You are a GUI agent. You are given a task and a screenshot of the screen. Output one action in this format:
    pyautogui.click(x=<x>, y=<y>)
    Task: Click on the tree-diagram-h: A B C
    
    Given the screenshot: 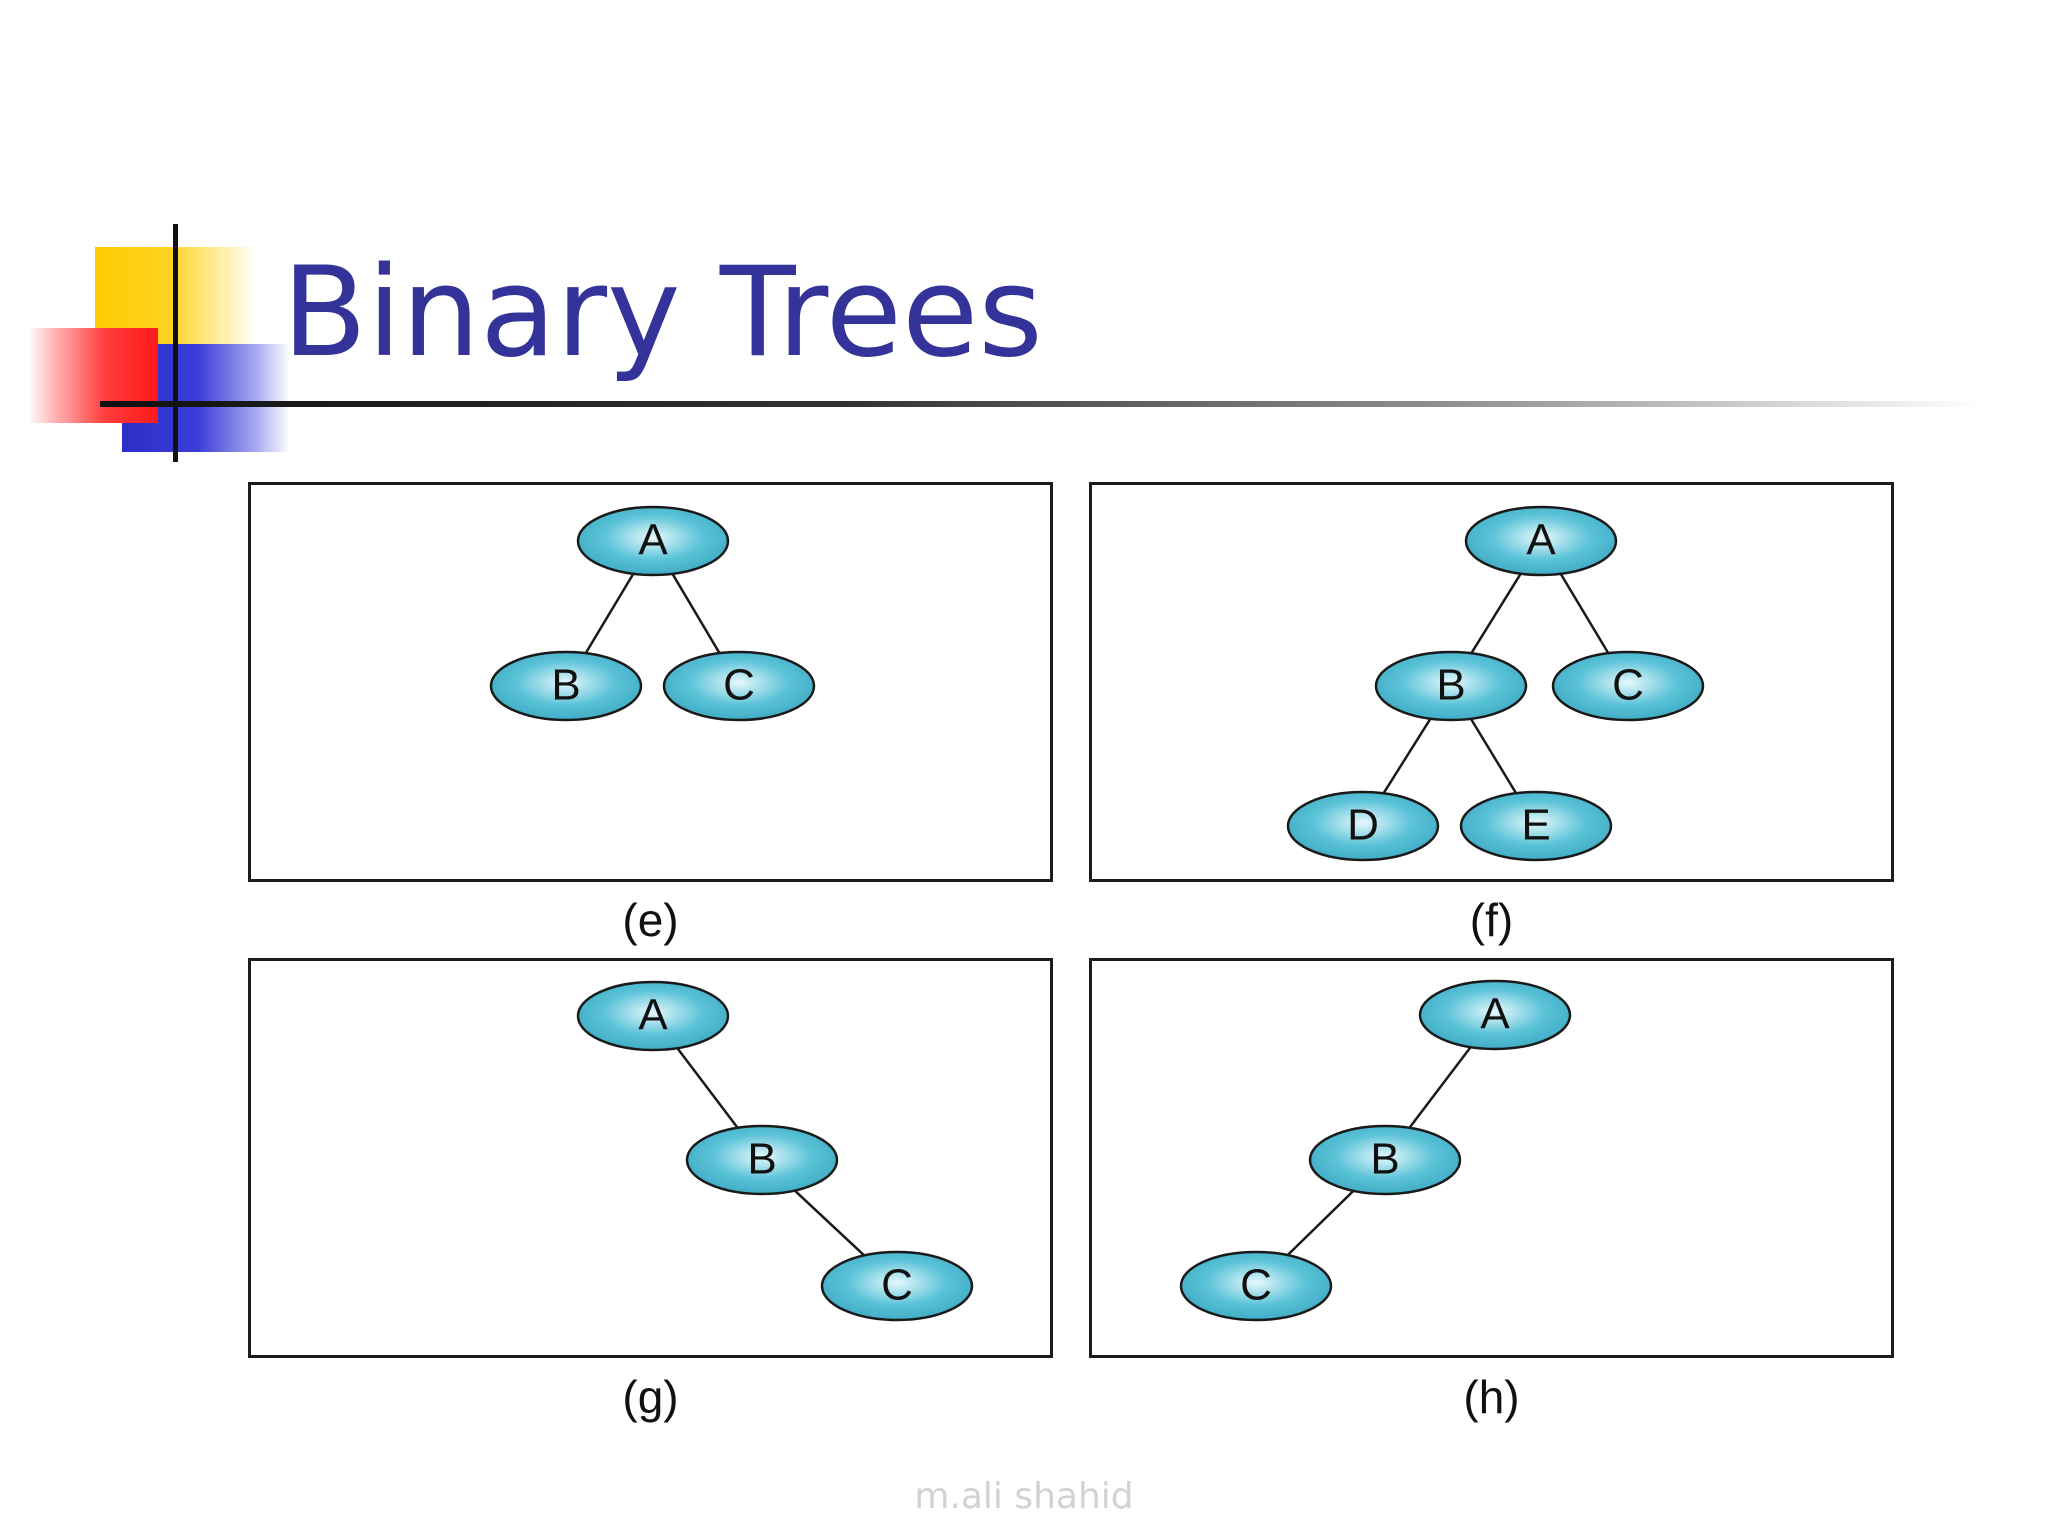 What is the action you would take?
    pyautogui.click(x=1375, y=1150)
    